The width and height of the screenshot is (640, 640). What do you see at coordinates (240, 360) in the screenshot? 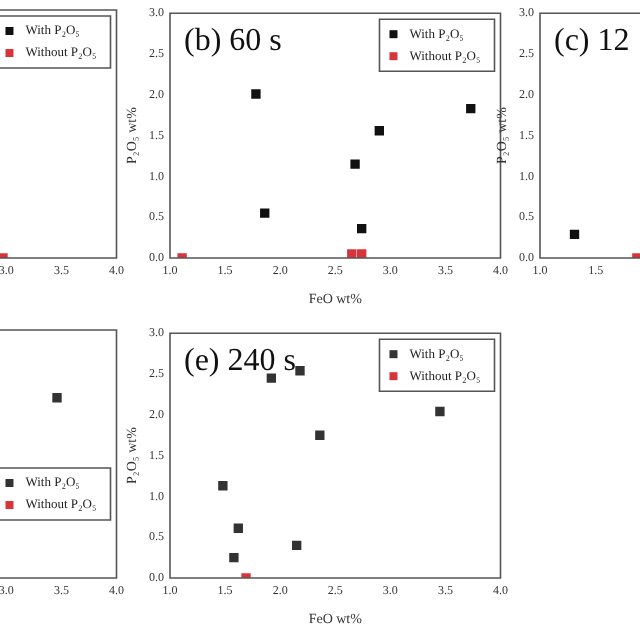
I see `chart-title: (e) 240 s` at bounding box center [240, 360].